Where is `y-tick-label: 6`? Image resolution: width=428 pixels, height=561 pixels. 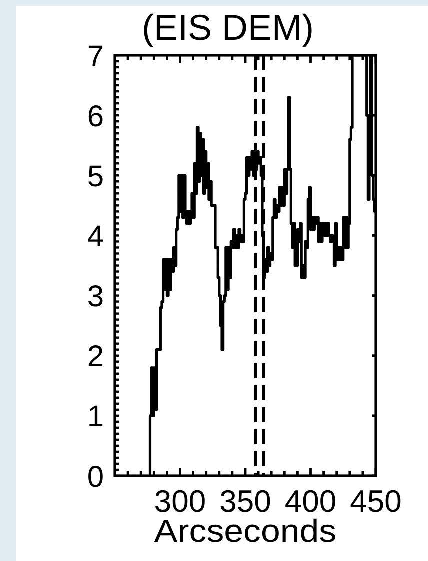 y-tick-label: 6 is located at coordinates (95, 117).